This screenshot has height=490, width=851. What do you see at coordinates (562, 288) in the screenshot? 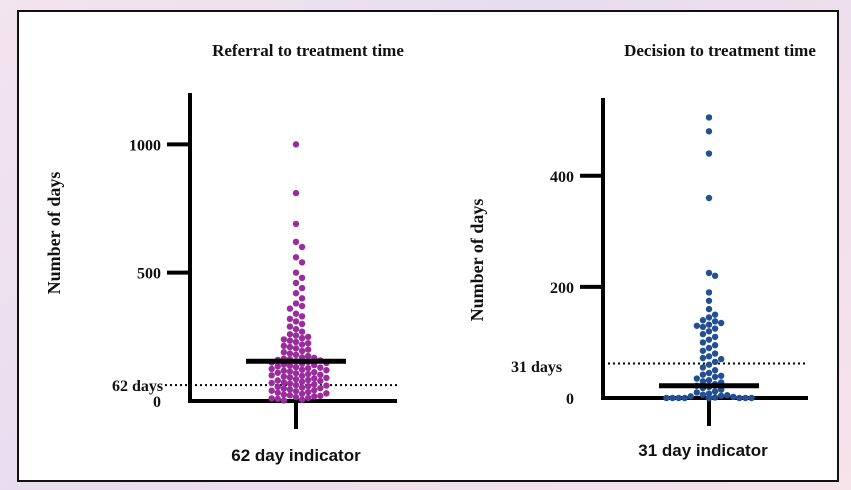
I see `chart2-y-tick-label: 200` at bounding box center [562, 288].